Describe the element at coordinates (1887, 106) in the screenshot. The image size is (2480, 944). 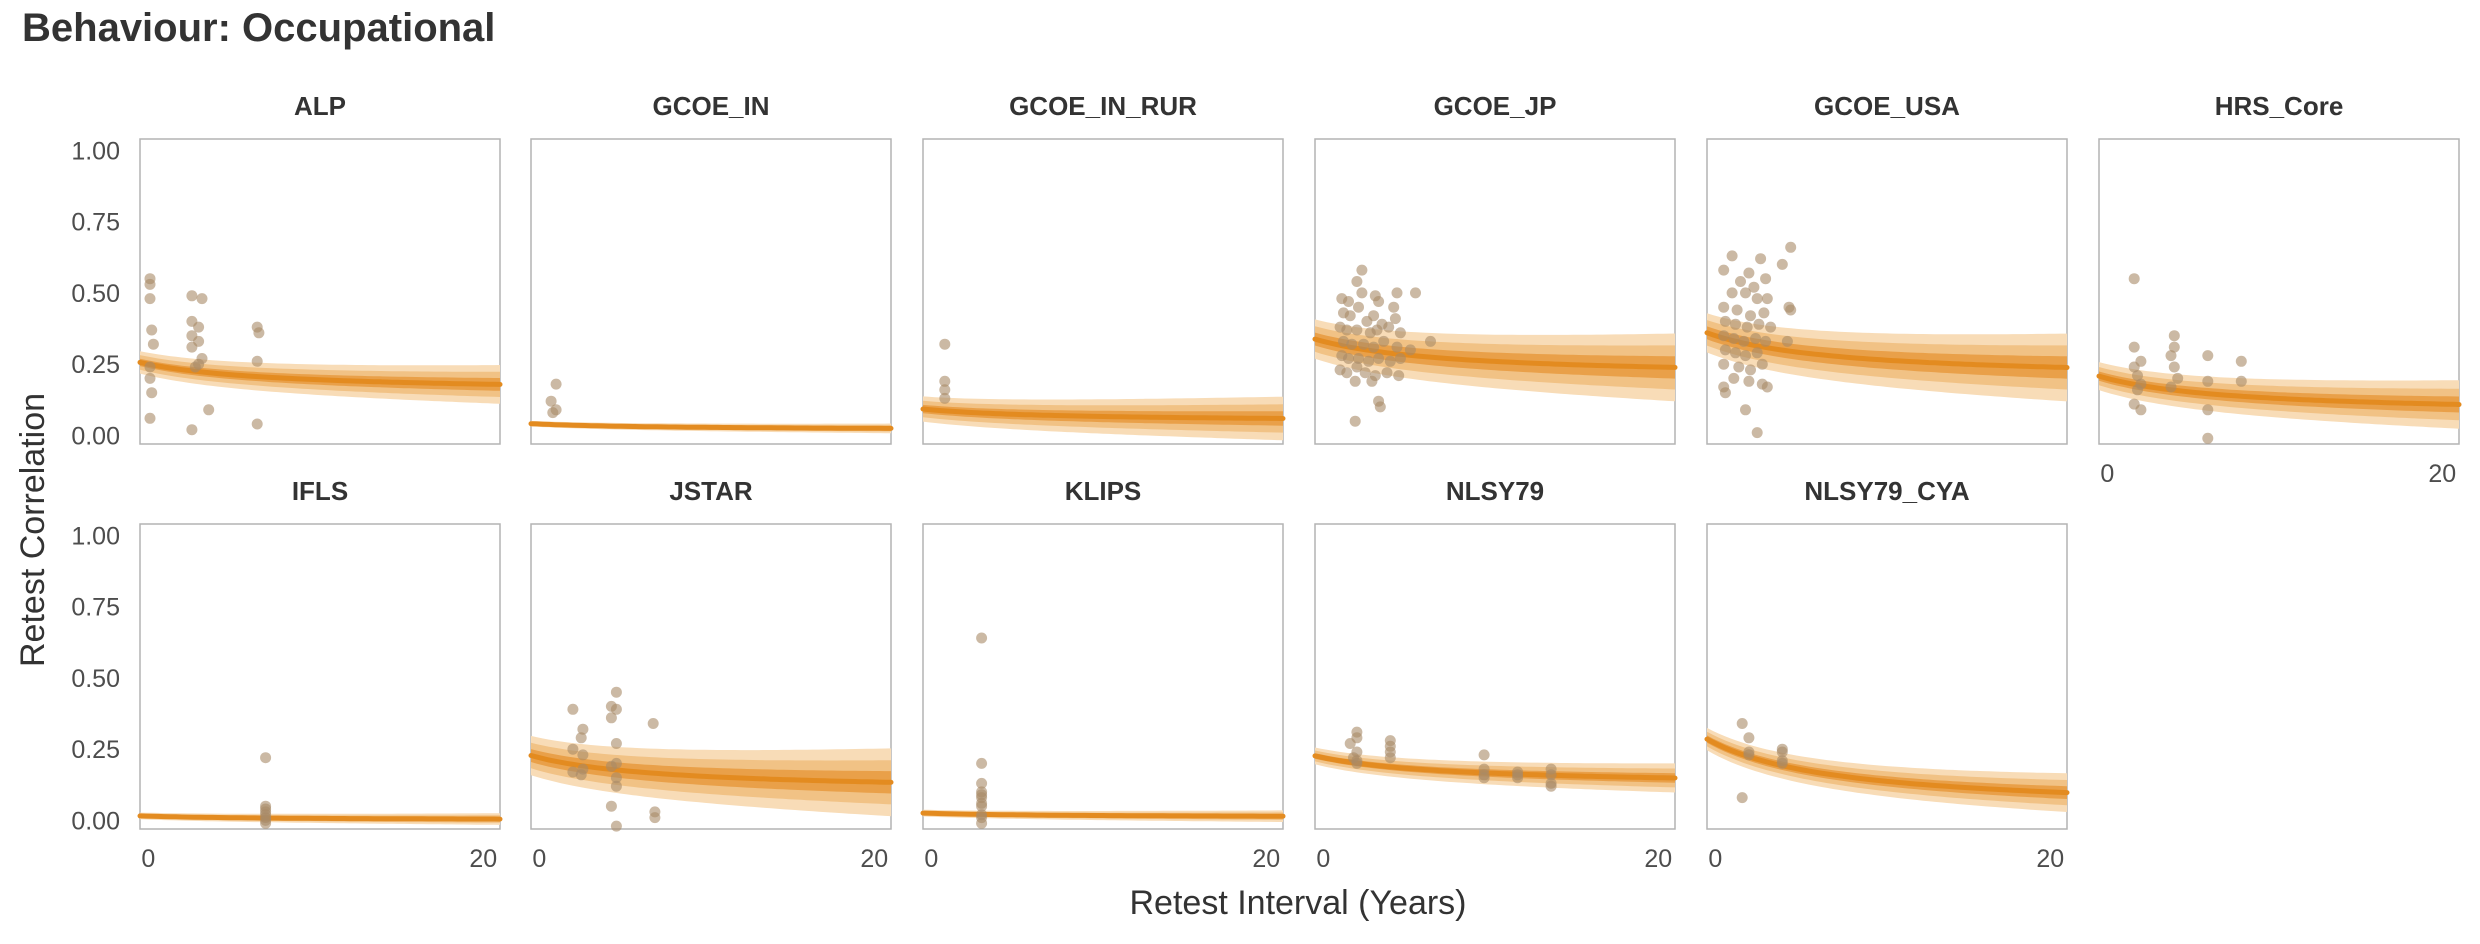
I see `facet-title-gcoe-usa: GCOE_USA` at that location.